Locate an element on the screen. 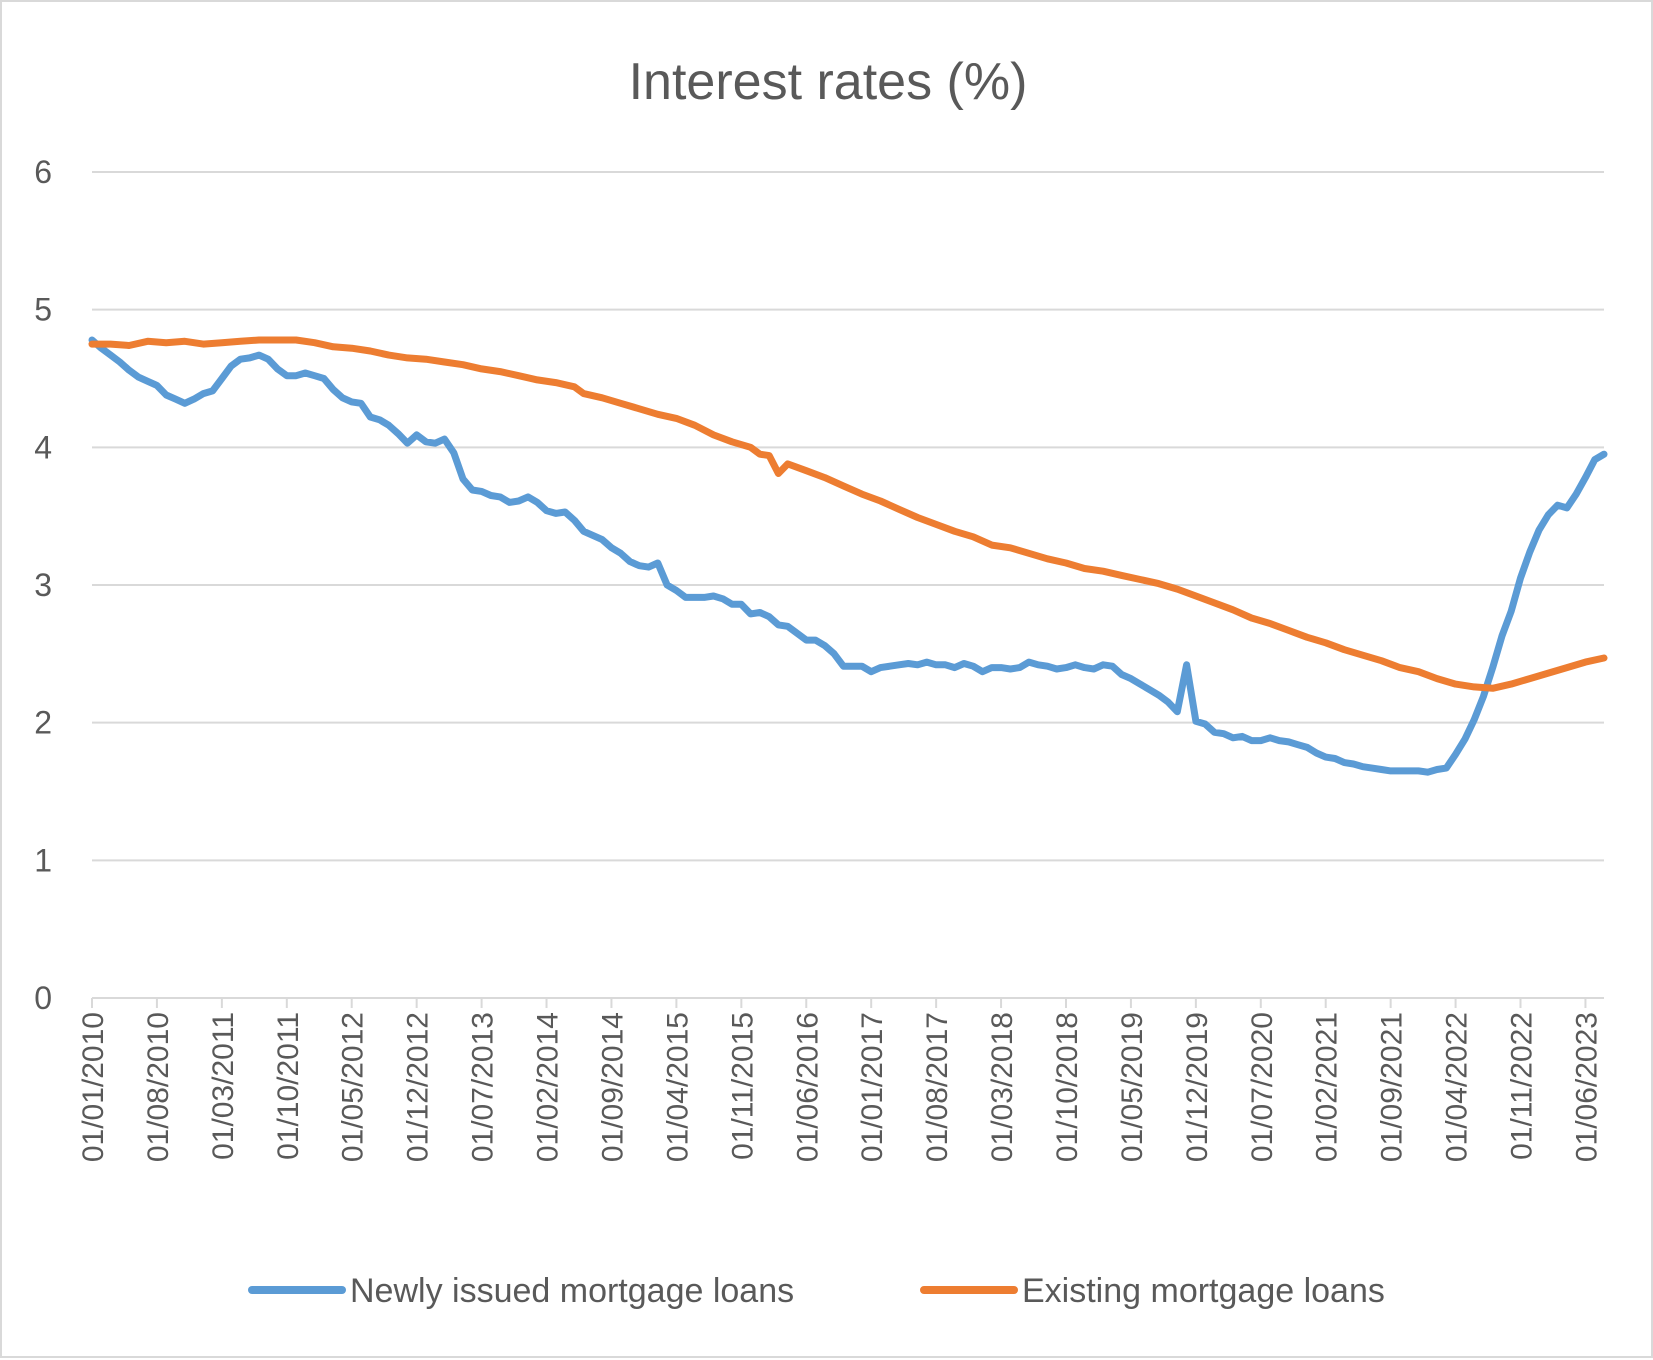 This screenshot has height=1360, width=1653. x-tick-label: 01/11/2015 is located at coordinates (742, 1086).